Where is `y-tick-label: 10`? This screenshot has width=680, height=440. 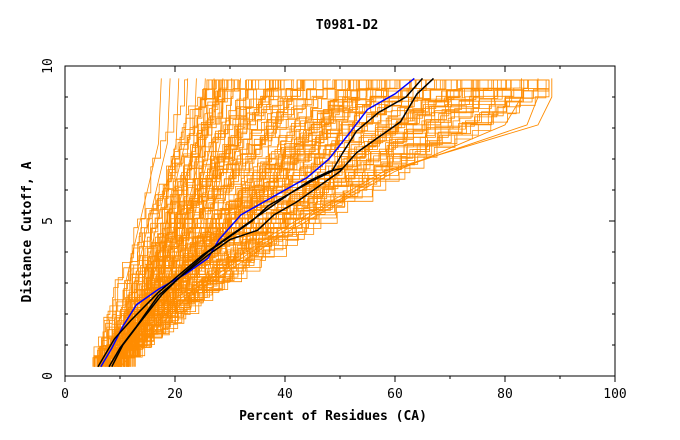
y-tick-label: 10 is located at coordinates (48, 66).